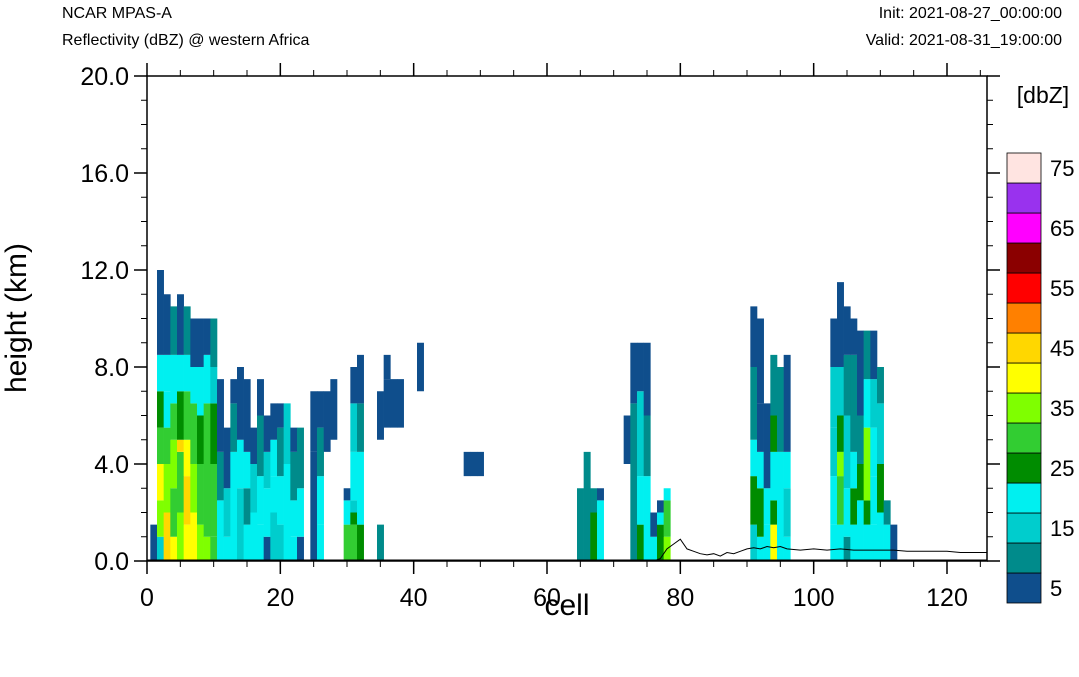 Image resolution: width=1079 pixels, height=677 pixels. What do you see at coordinates (104, 77) in the screenshot?
I see `y-tick-label: 20.0` at bounding box center [104, 77].